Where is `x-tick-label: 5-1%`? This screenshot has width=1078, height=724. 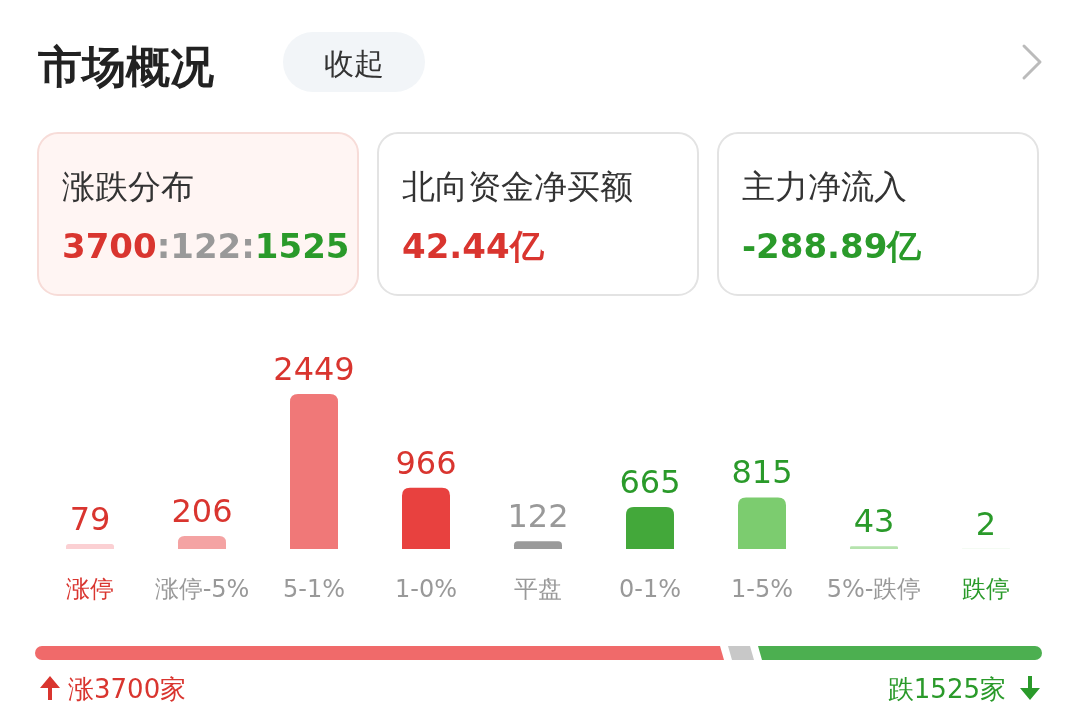
x-tick-label: 5-1% is located at coordinates (314, 589).